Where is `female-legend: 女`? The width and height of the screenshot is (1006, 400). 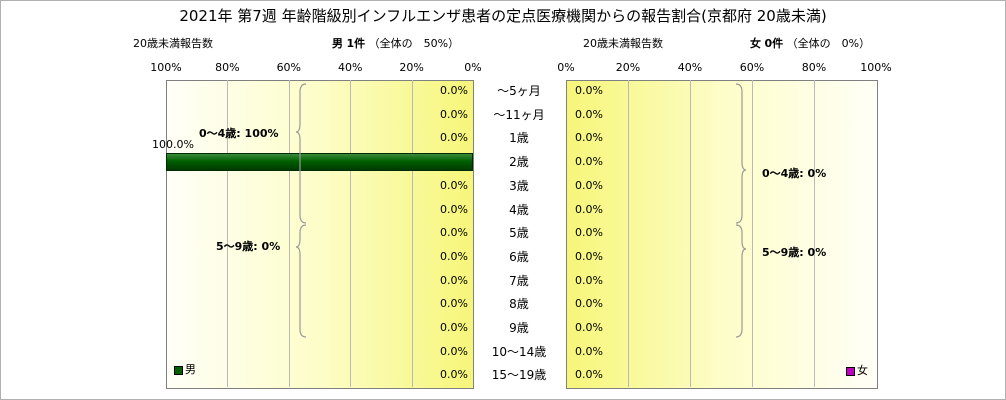 female-legend: 女 is located at coordinates (857, 370).